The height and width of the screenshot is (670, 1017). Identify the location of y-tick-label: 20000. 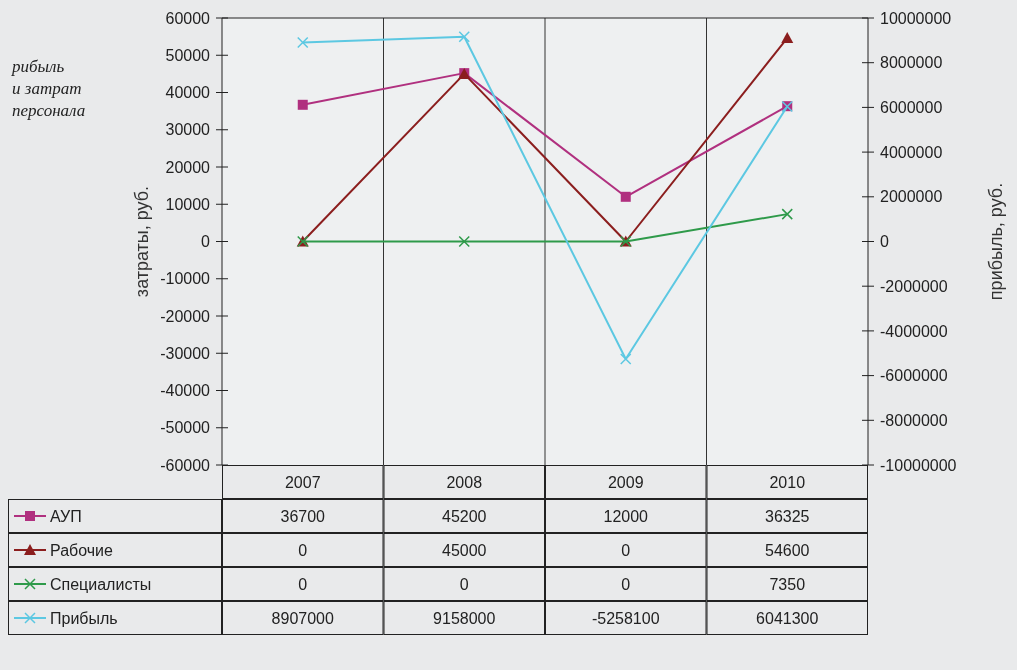
(188, 167).